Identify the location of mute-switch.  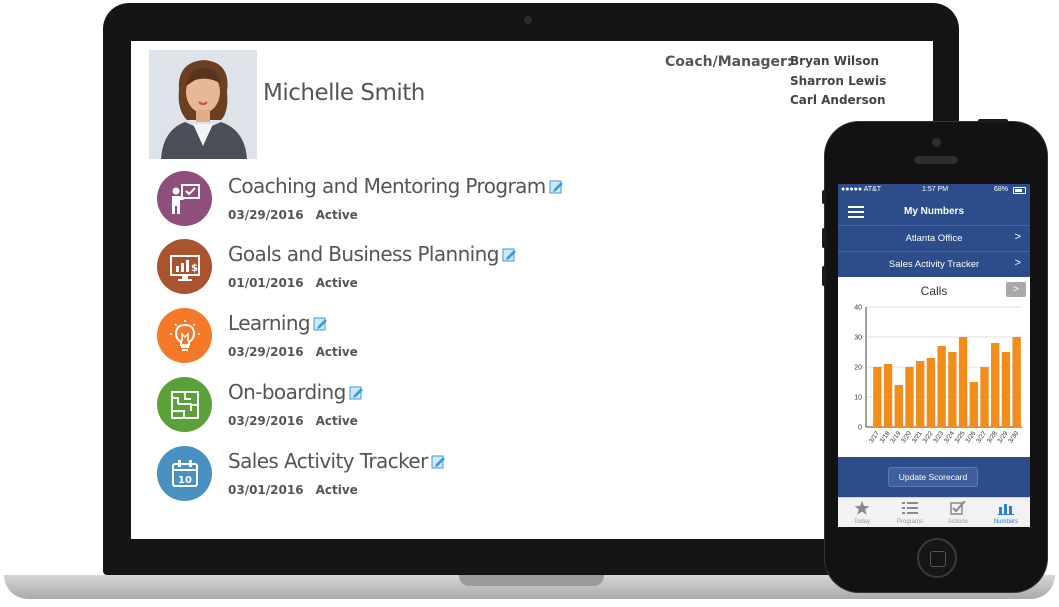
(824, 197).